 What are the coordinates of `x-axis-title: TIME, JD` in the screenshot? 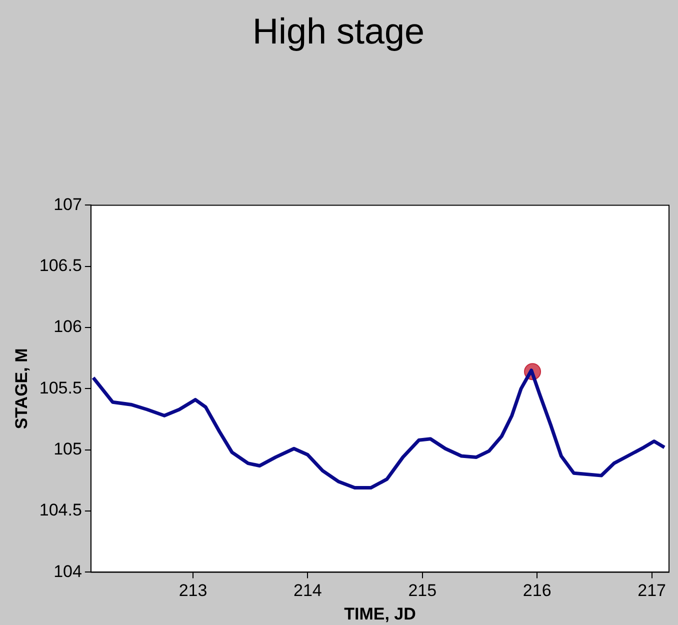 It's located at (380, 614).